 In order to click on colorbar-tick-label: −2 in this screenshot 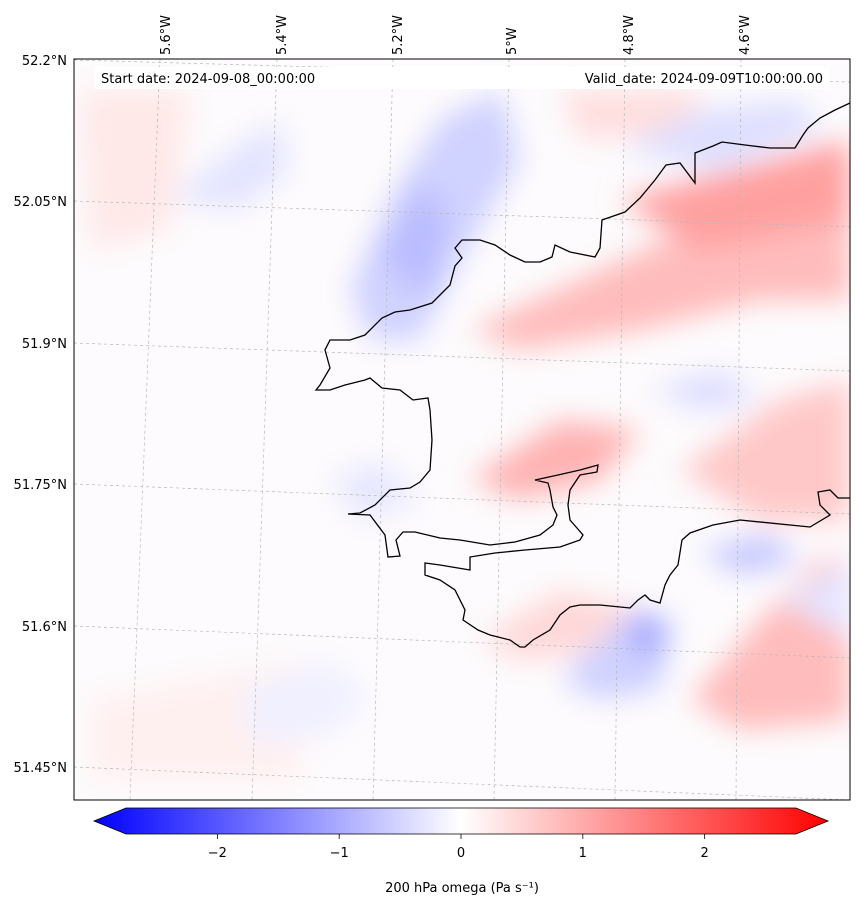, I will do `click(217, 853)`.